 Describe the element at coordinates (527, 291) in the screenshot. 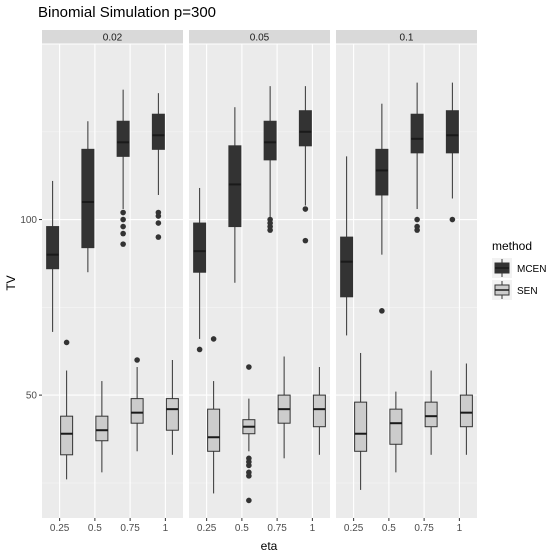

I see `legend-entry-label: SEN` at that location.